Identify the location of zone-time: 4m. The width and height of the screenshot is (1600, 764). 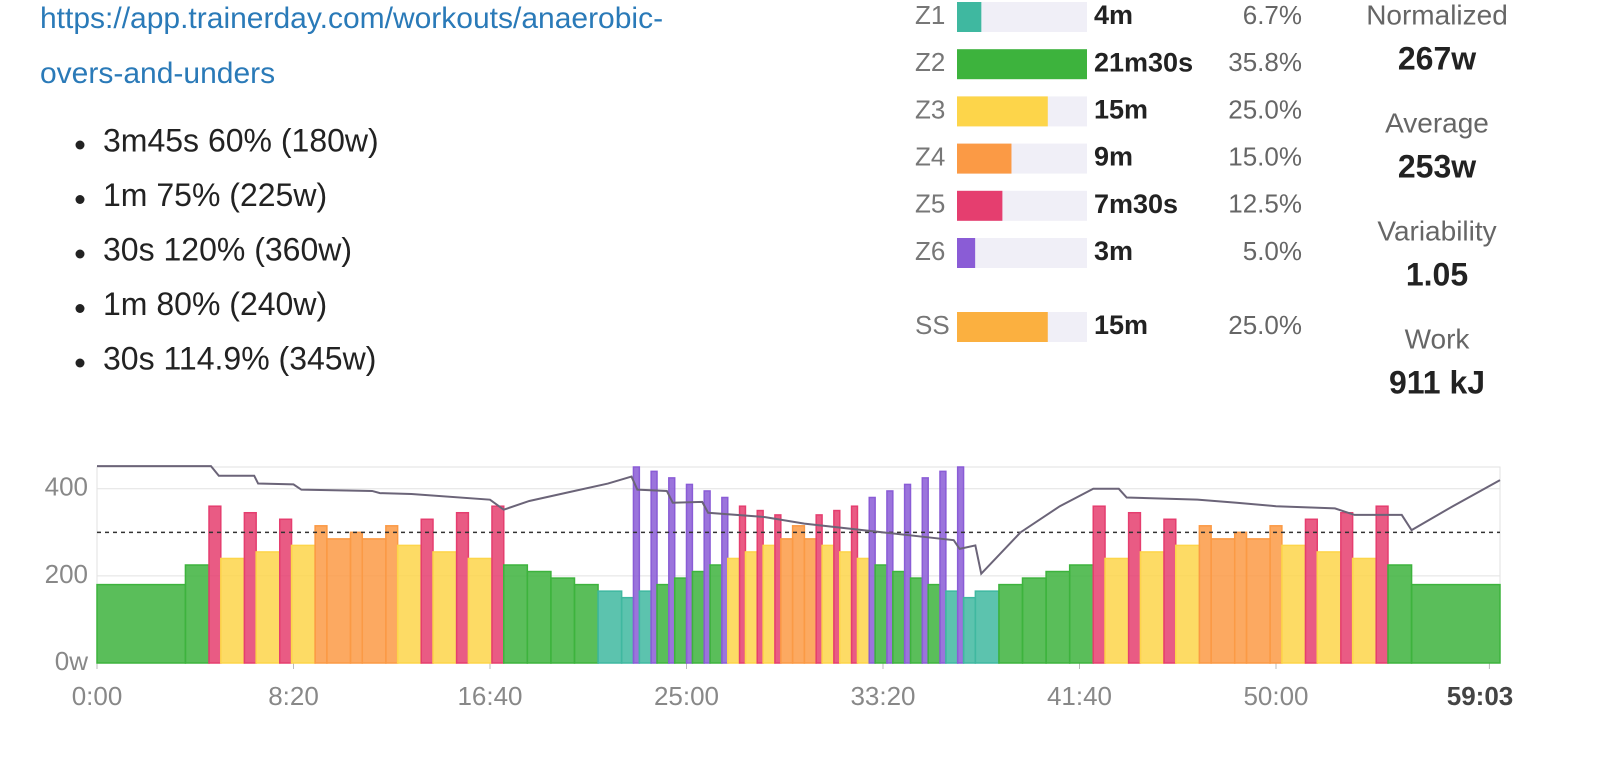
(1113, 15).